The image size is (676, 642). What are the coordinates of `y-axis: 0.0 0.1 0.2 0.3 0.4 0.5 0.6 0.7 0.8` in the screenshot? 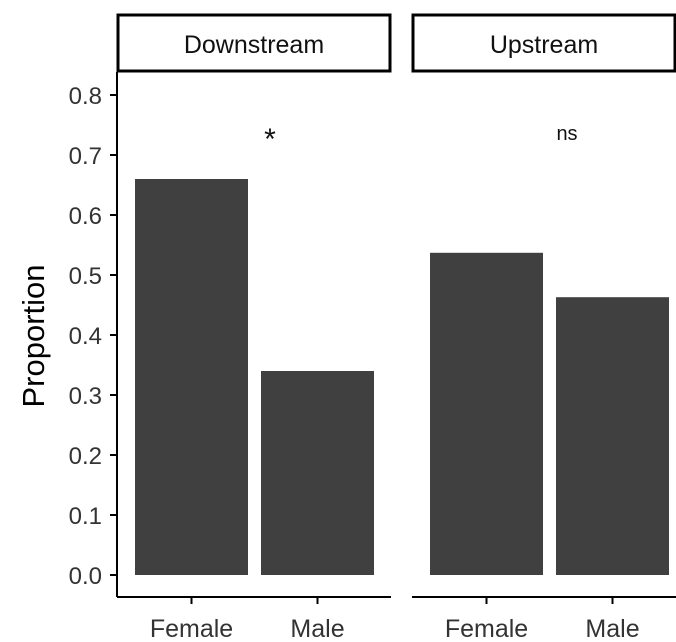 It's located at (93, 334).